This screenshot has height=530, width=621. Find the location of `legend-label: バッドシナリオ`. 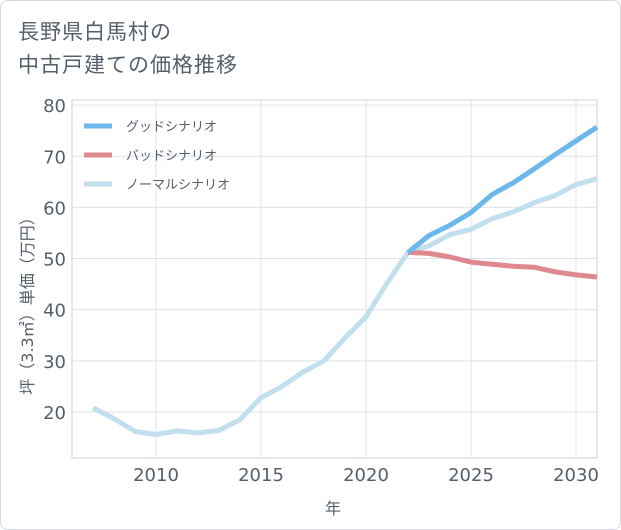

legend-label: バッドシナリオ is located at coordinates (171, 156).